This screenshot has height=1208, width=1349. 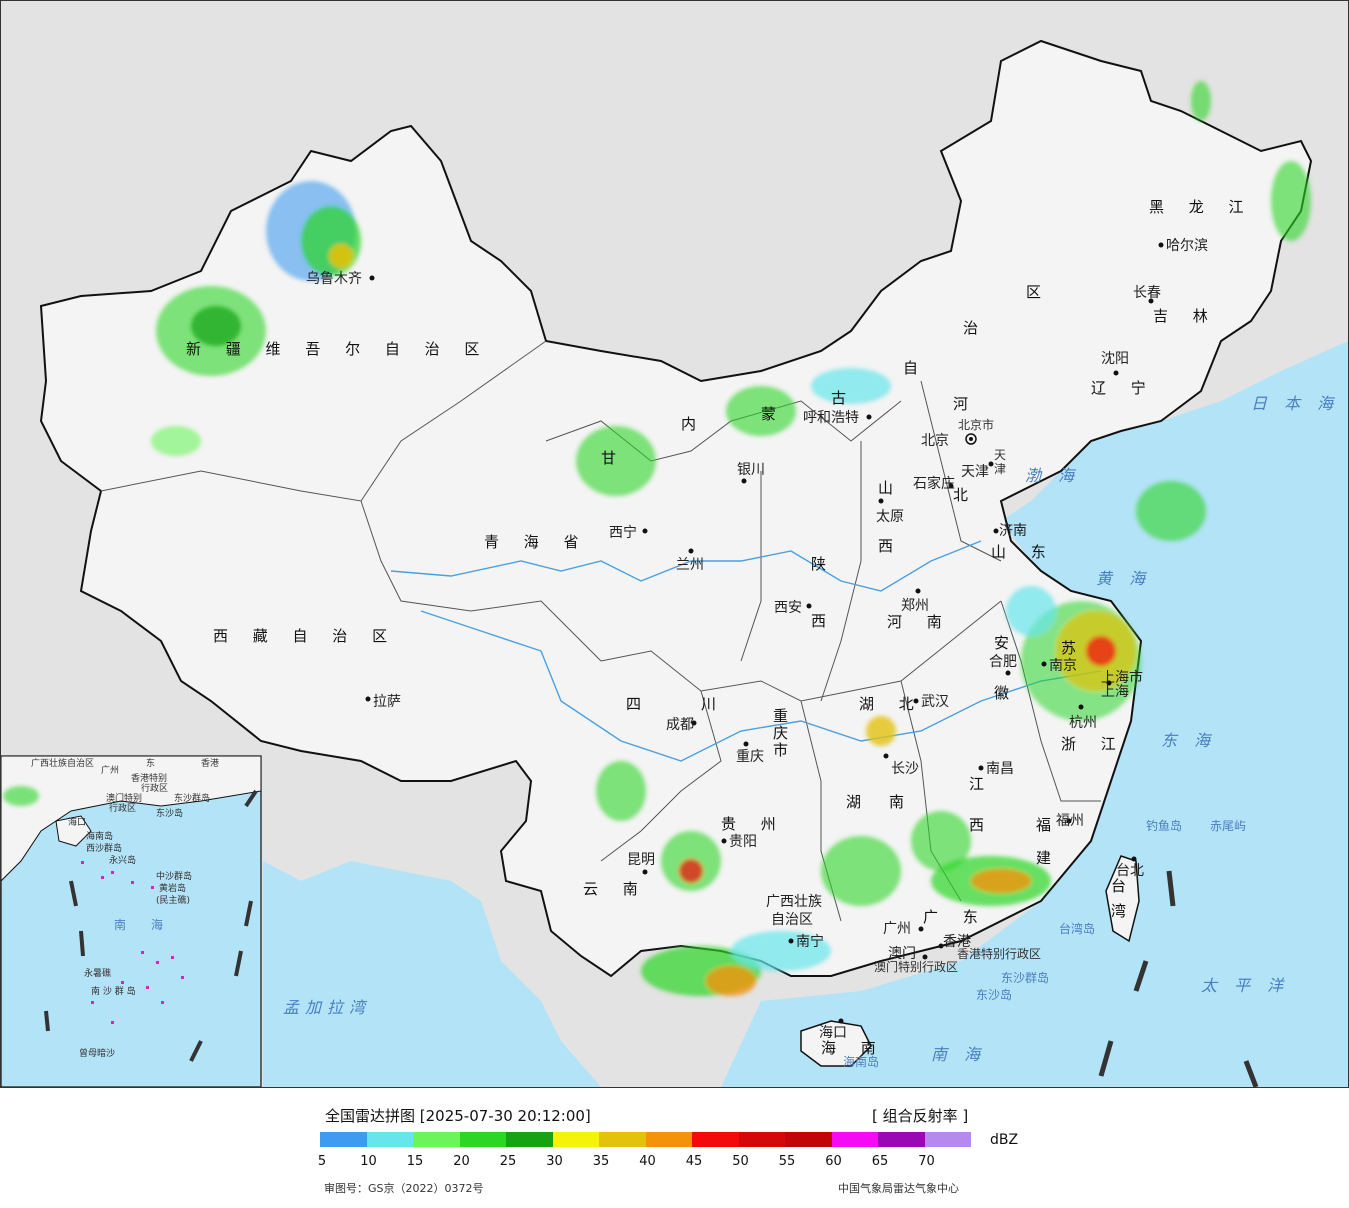 What do you see at coordinates (935, 441) in the screenshot?
I see `city-beijing: 北京` at bounding box center [935, 441].